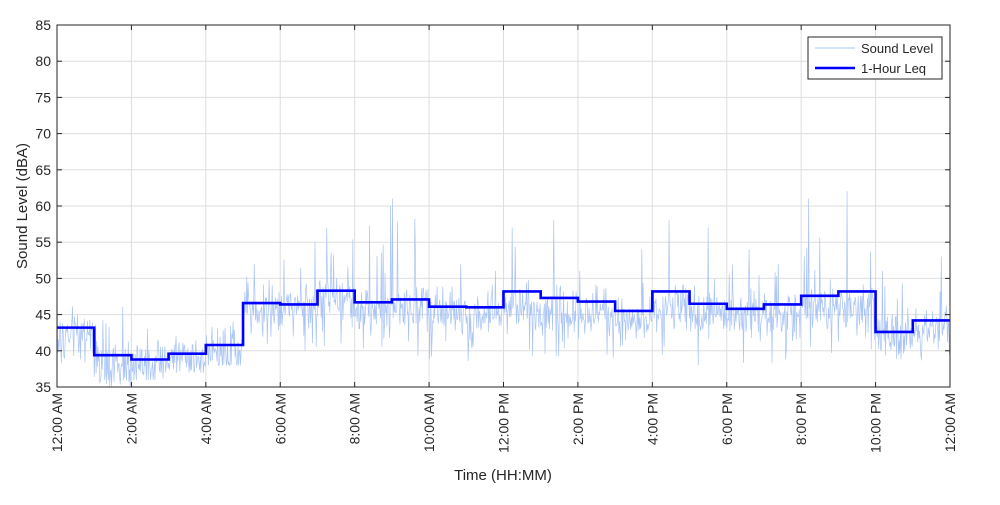  I want to click on y-tick-label: 75, so click(43, 97).